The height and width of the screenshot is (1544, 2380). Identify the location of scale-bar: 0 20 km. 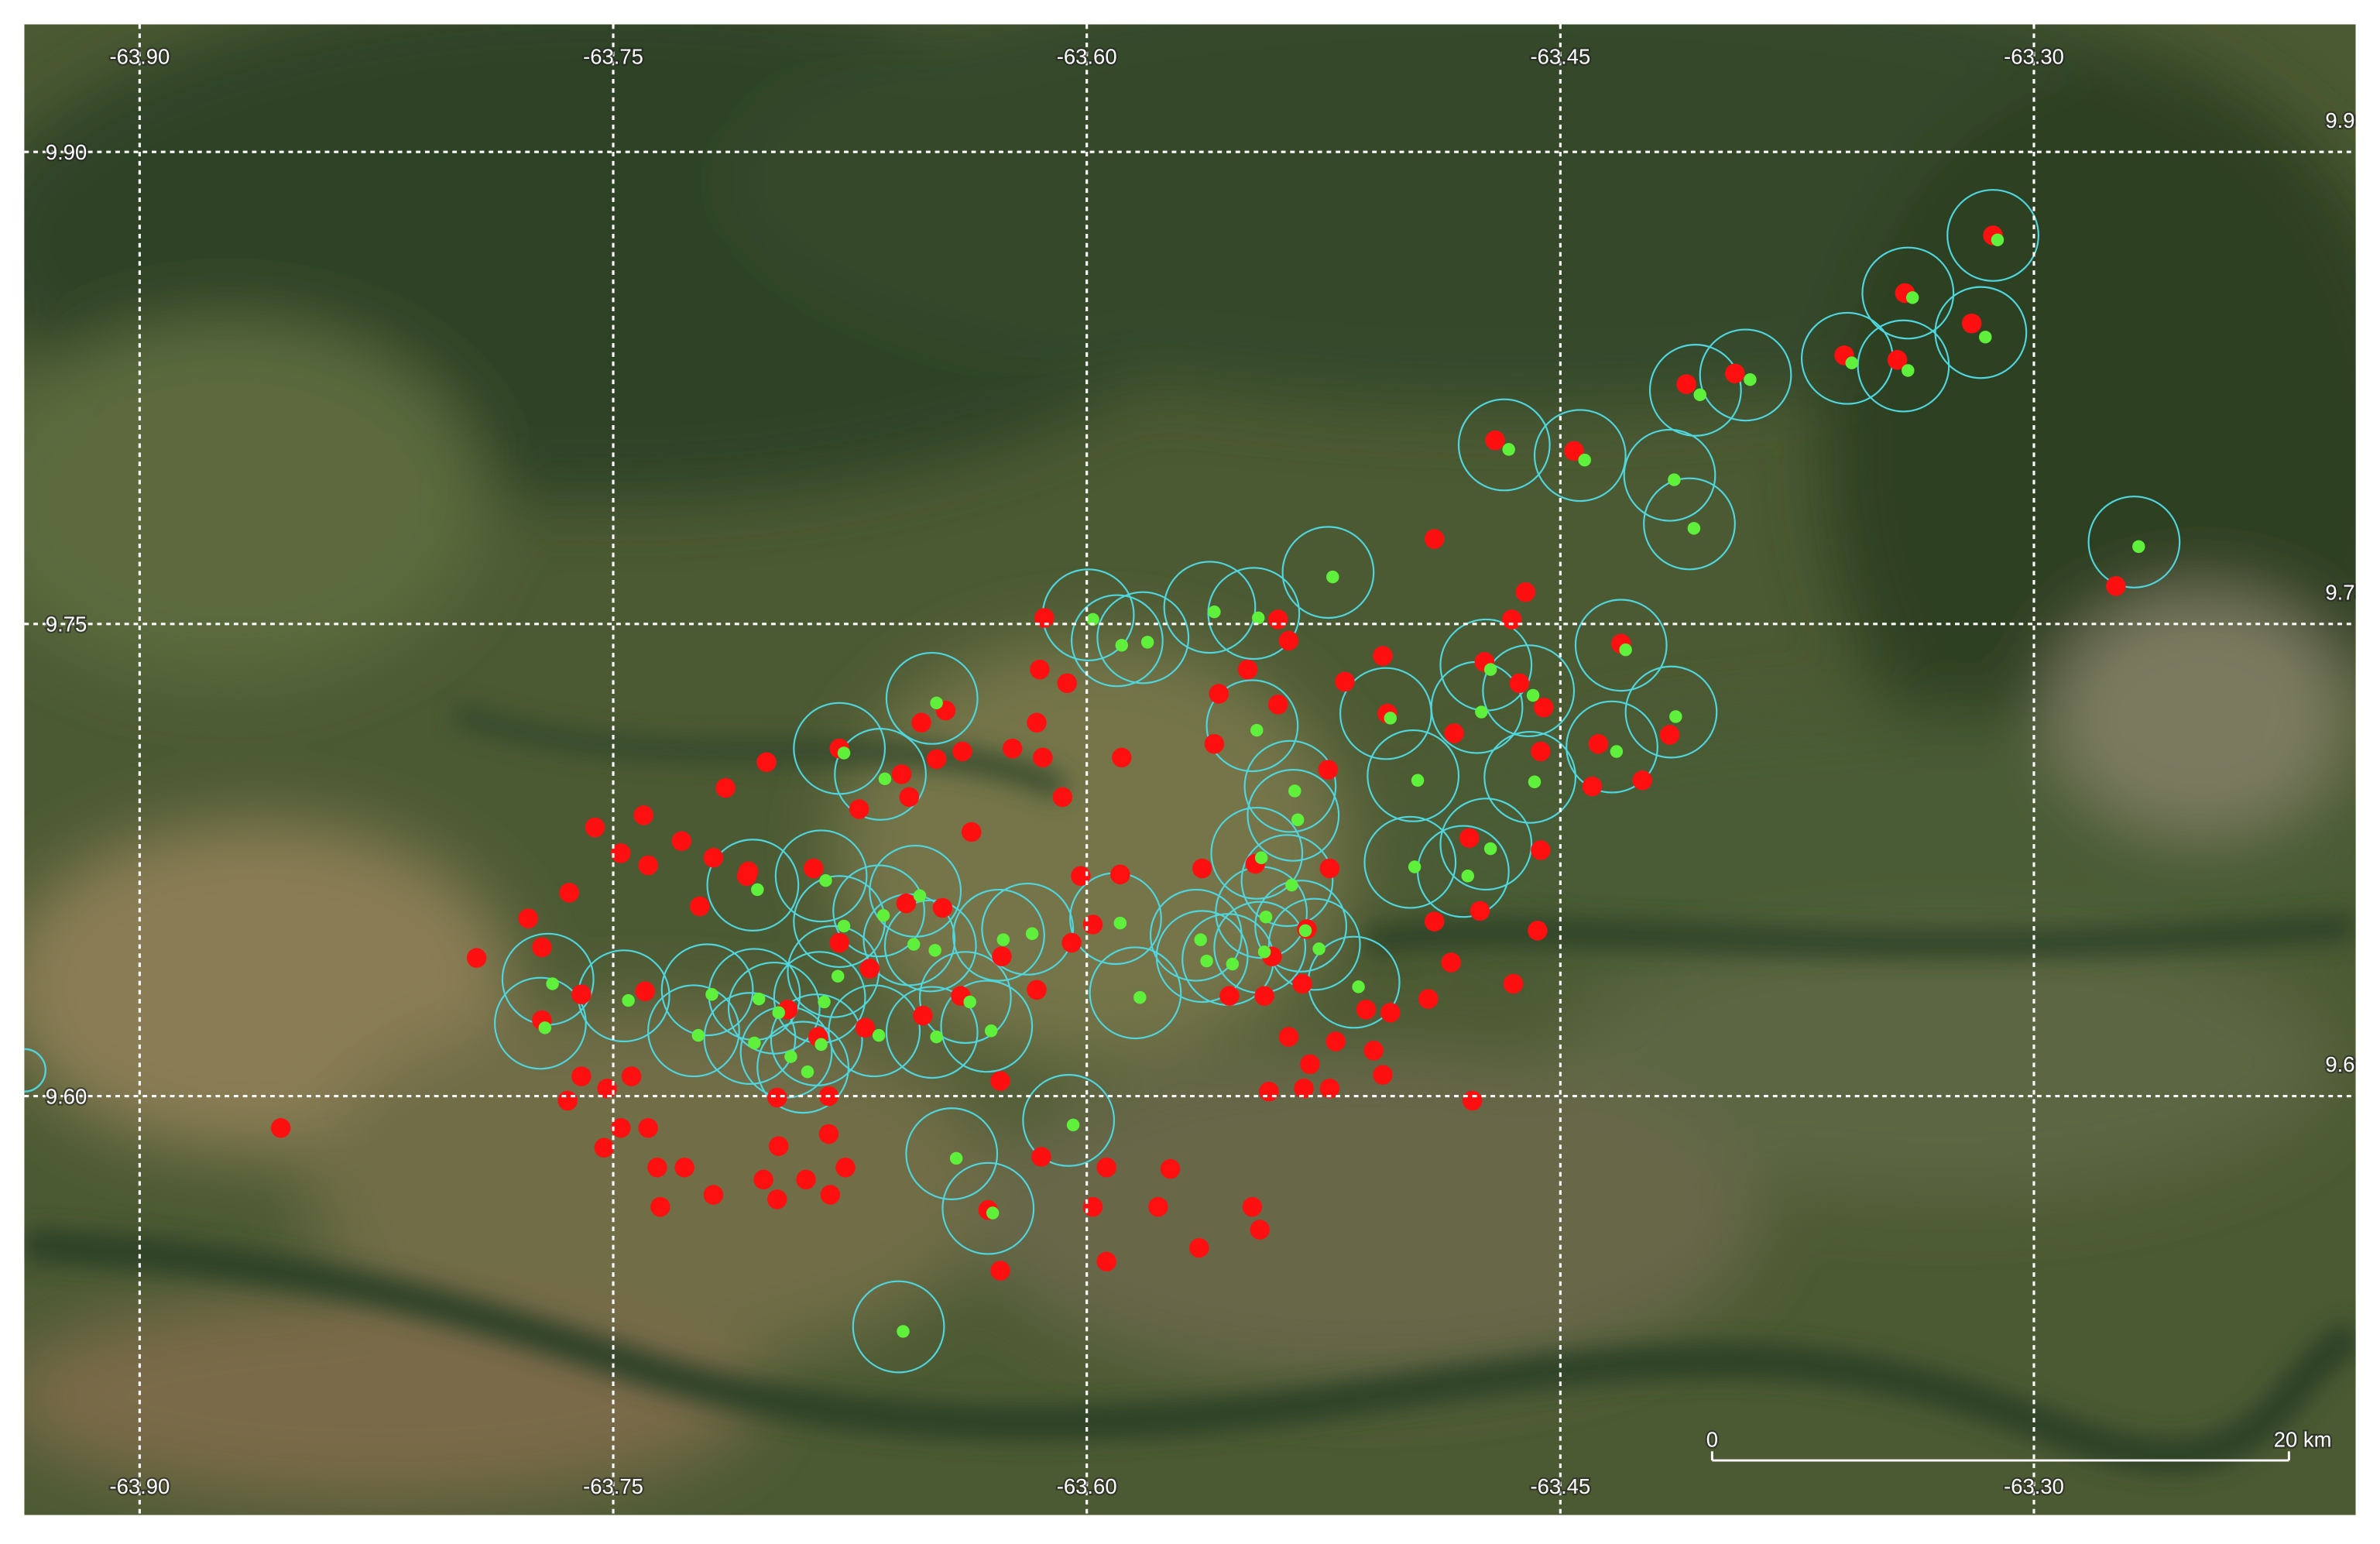
(2020, 1444).